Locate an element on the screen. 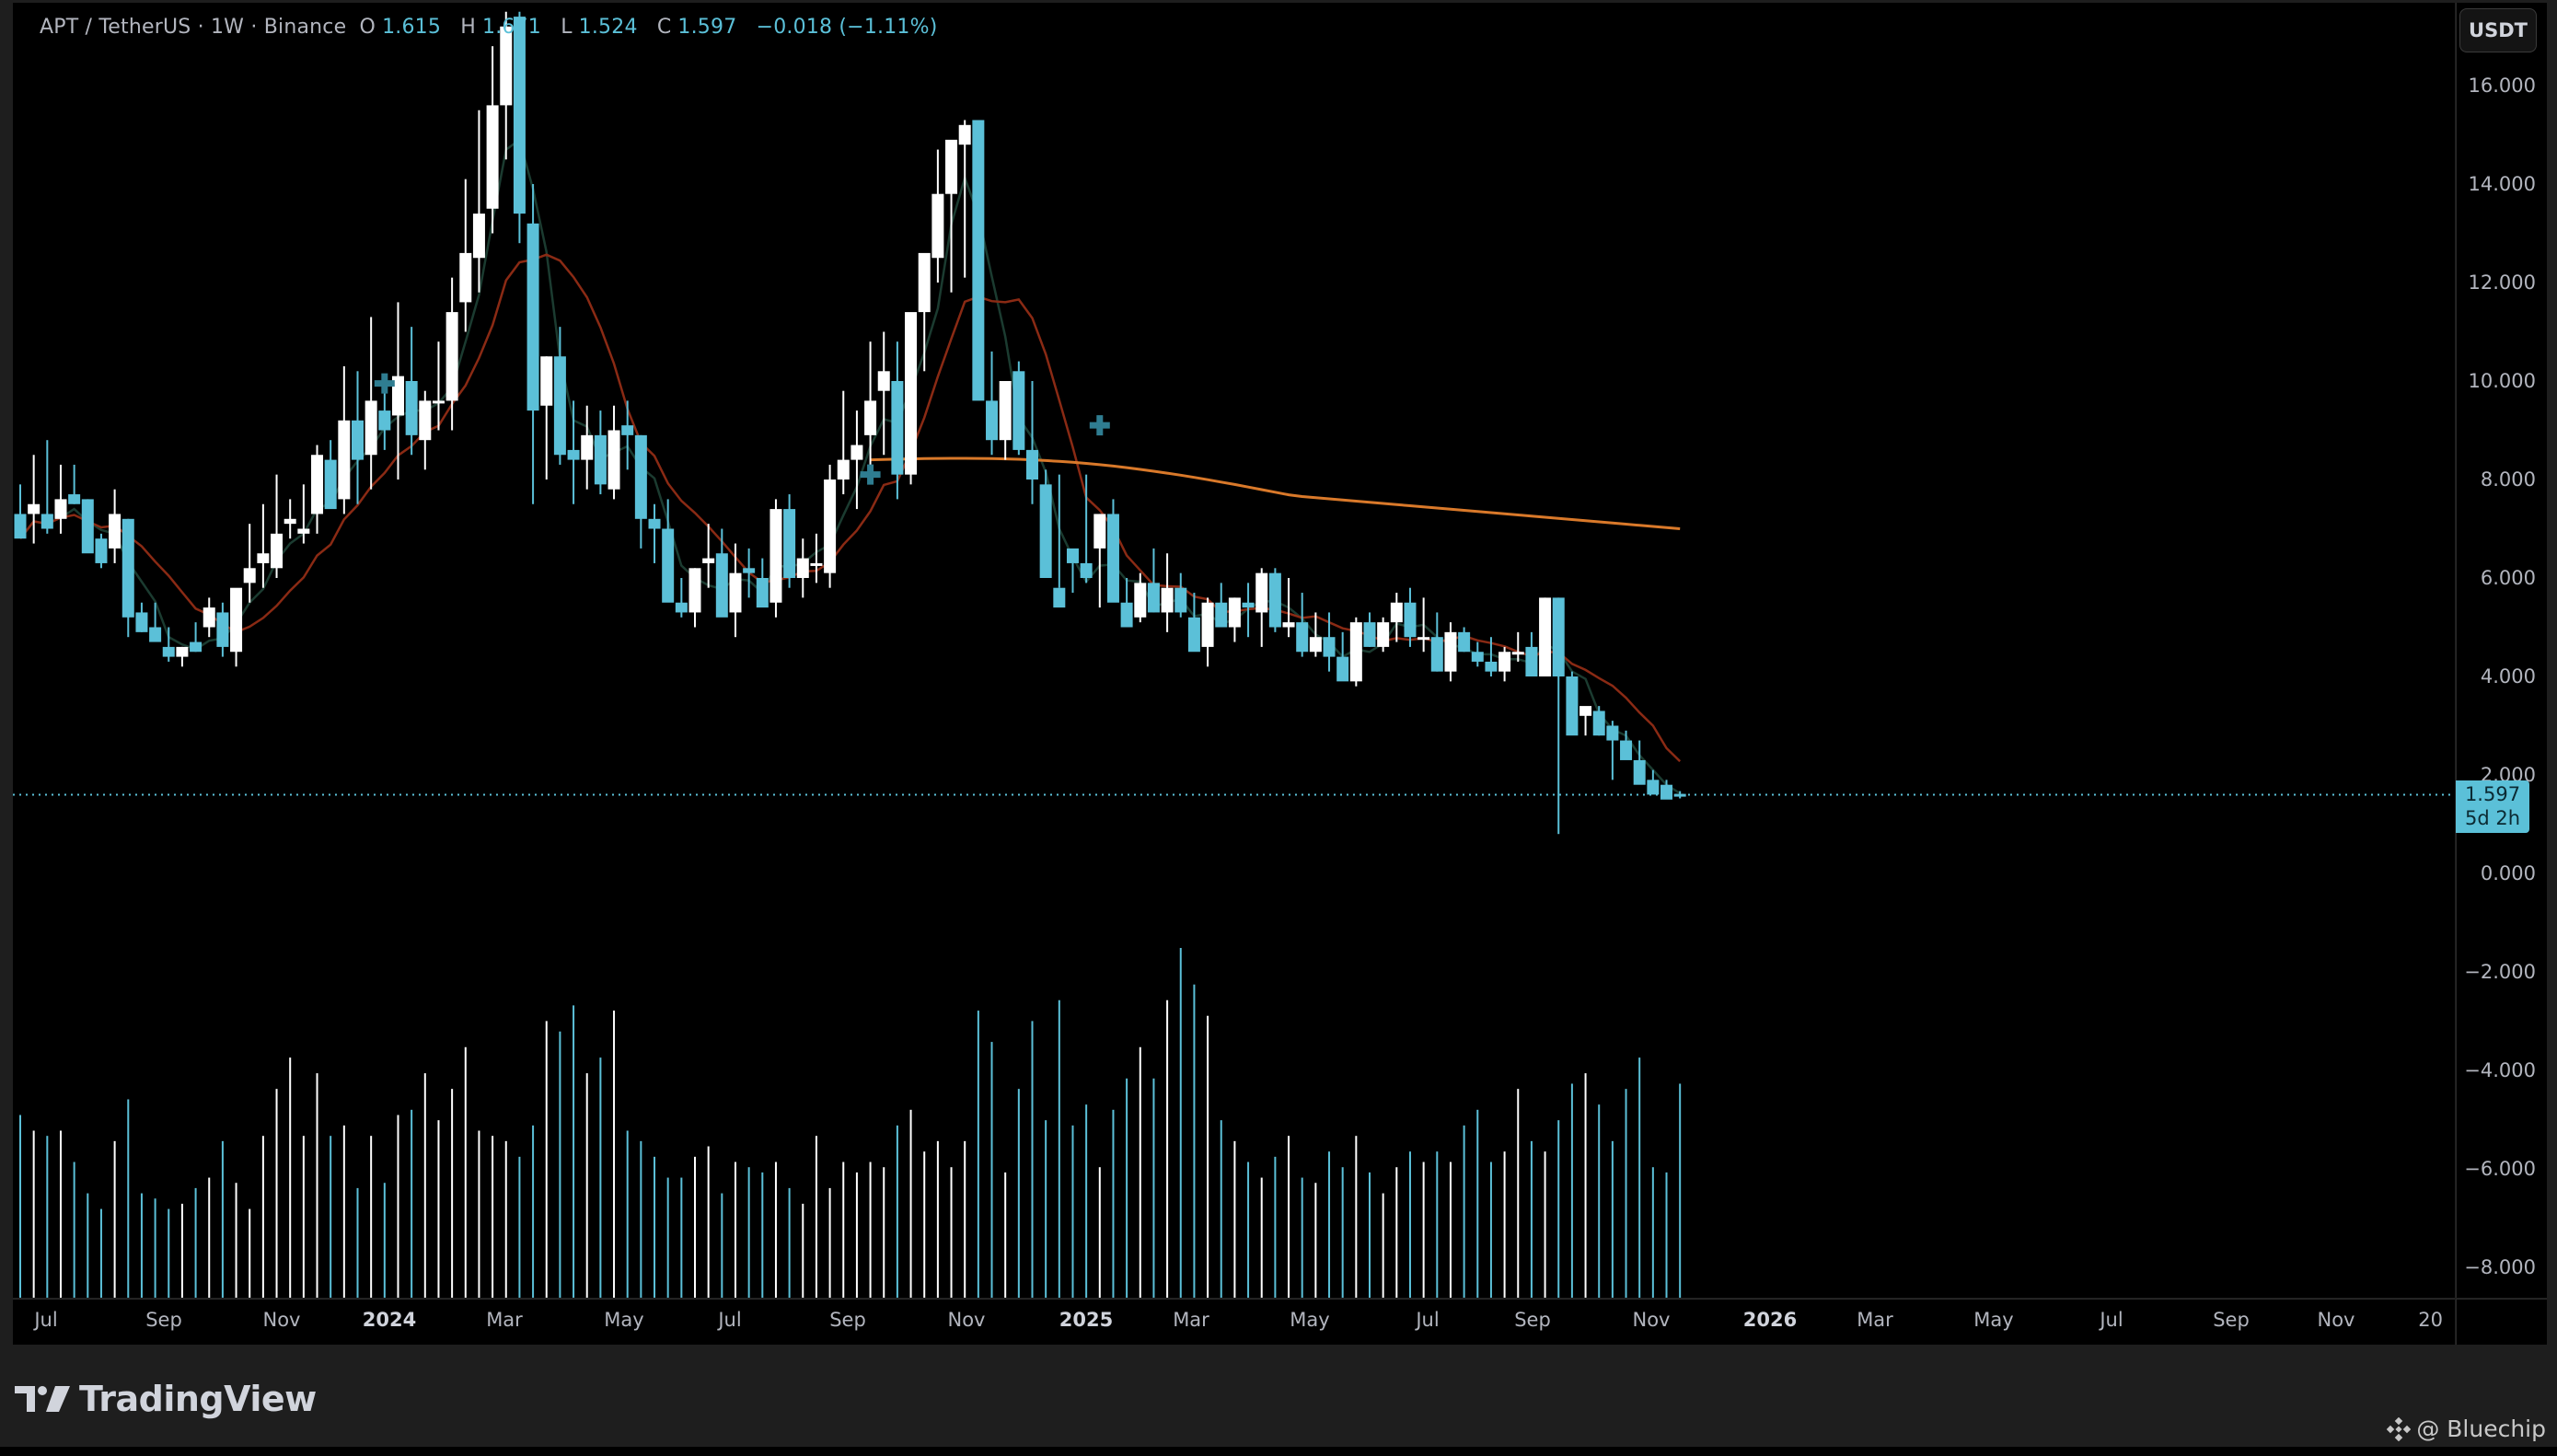 This screenshot has height=1456, width=2557. cross-marker-icon is located at coordinates (1099, 425).